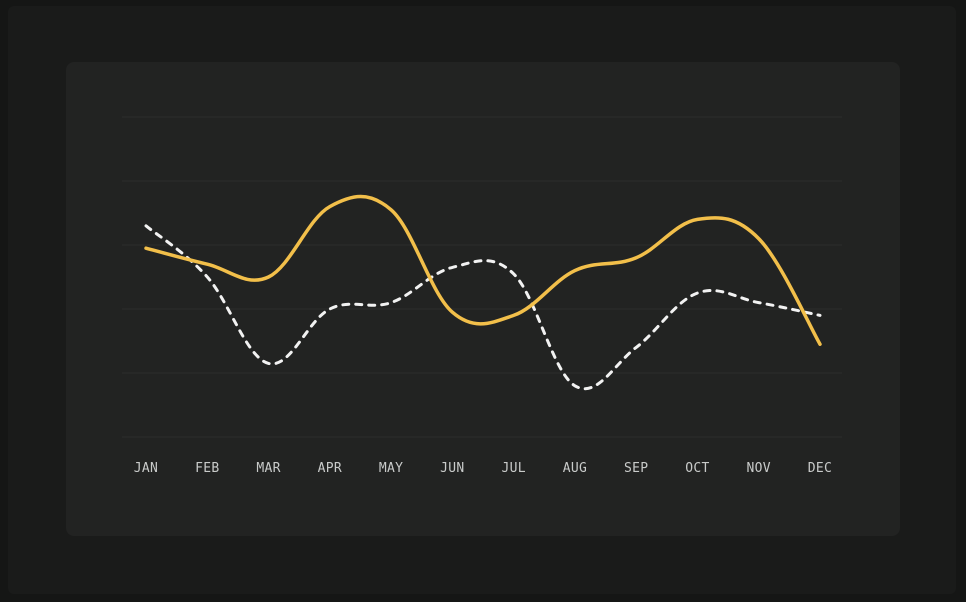 This screenshot has width=966, height=602. Describe the element at coordinates (820, 468) in the screenshot. I see `x-tick-label-dec: DEC` at that location.